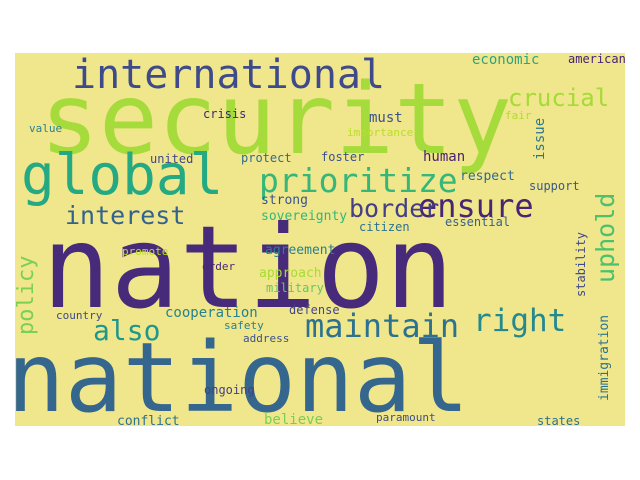 Image resolution: width=640 pixels, height=480 pixels. What do you see at coordinates (394, 208) in the screenshot?
I see `word: border` at bounding box center [394, 208].